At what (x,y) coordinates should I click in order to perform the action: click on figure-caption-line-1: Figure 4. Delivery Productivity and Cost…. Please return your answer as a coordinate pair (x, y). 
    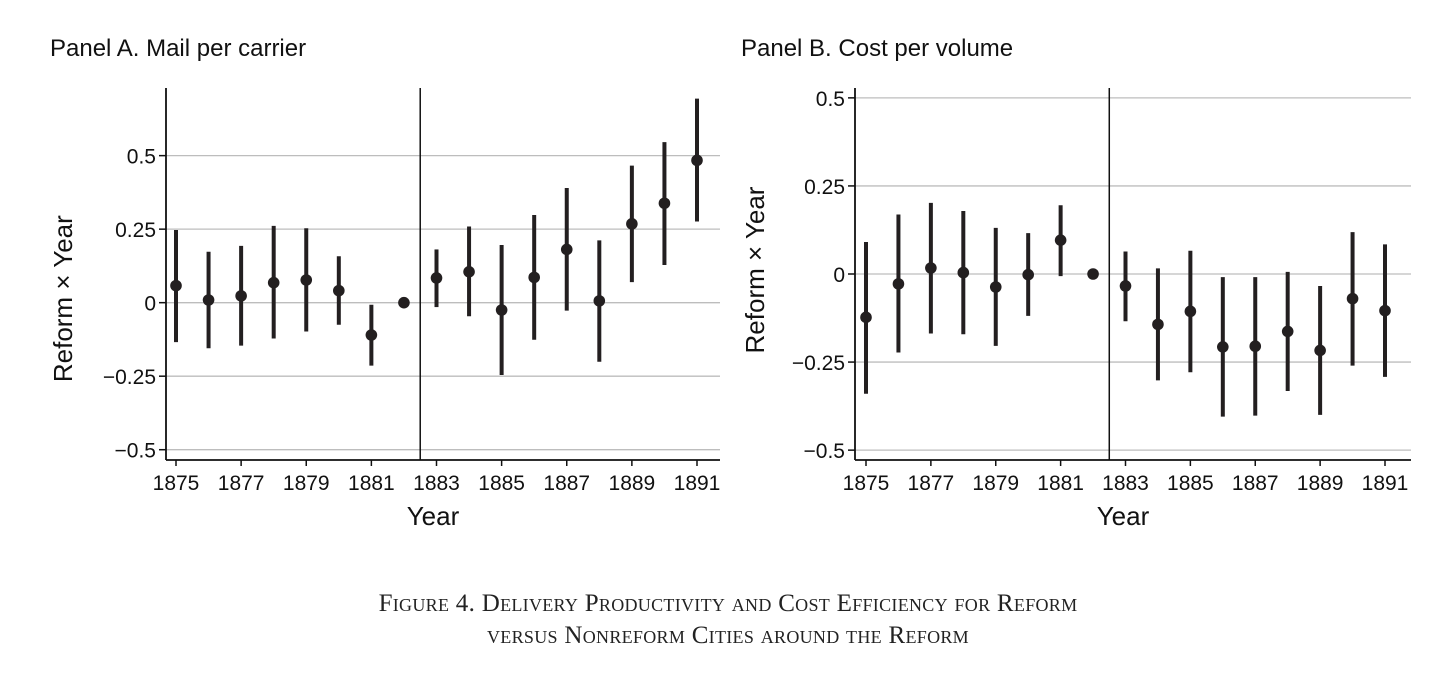
    Looking at the image, I should click on (728, 603).